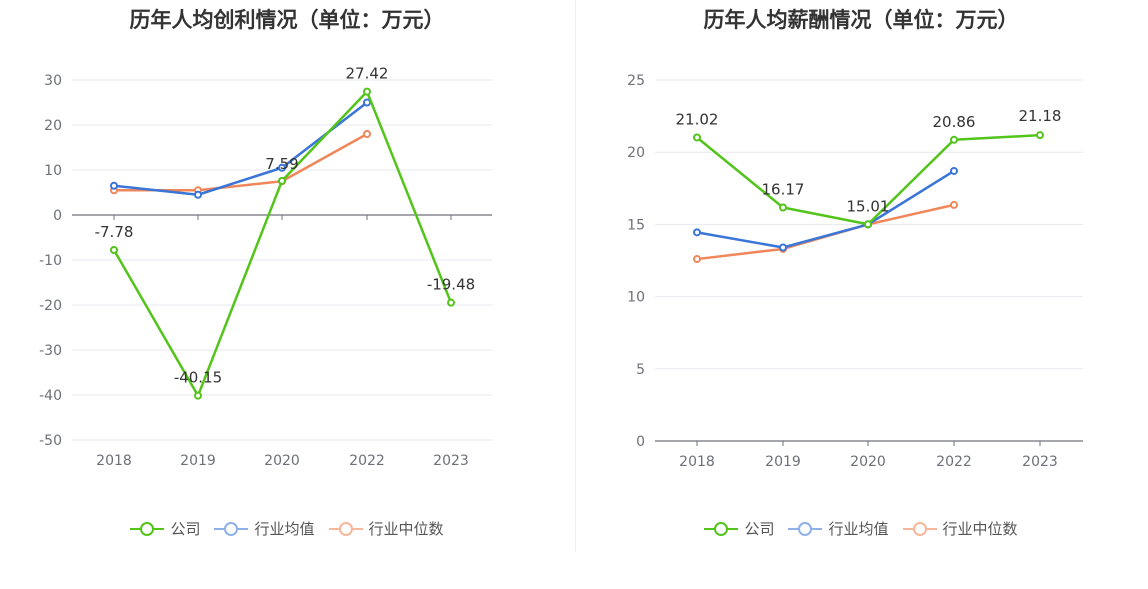 The width and height of the screenshot is (1148, 589). I want to click on chart-title: 历年人均薪酬情况（单位：万元）, so click(861, 20).